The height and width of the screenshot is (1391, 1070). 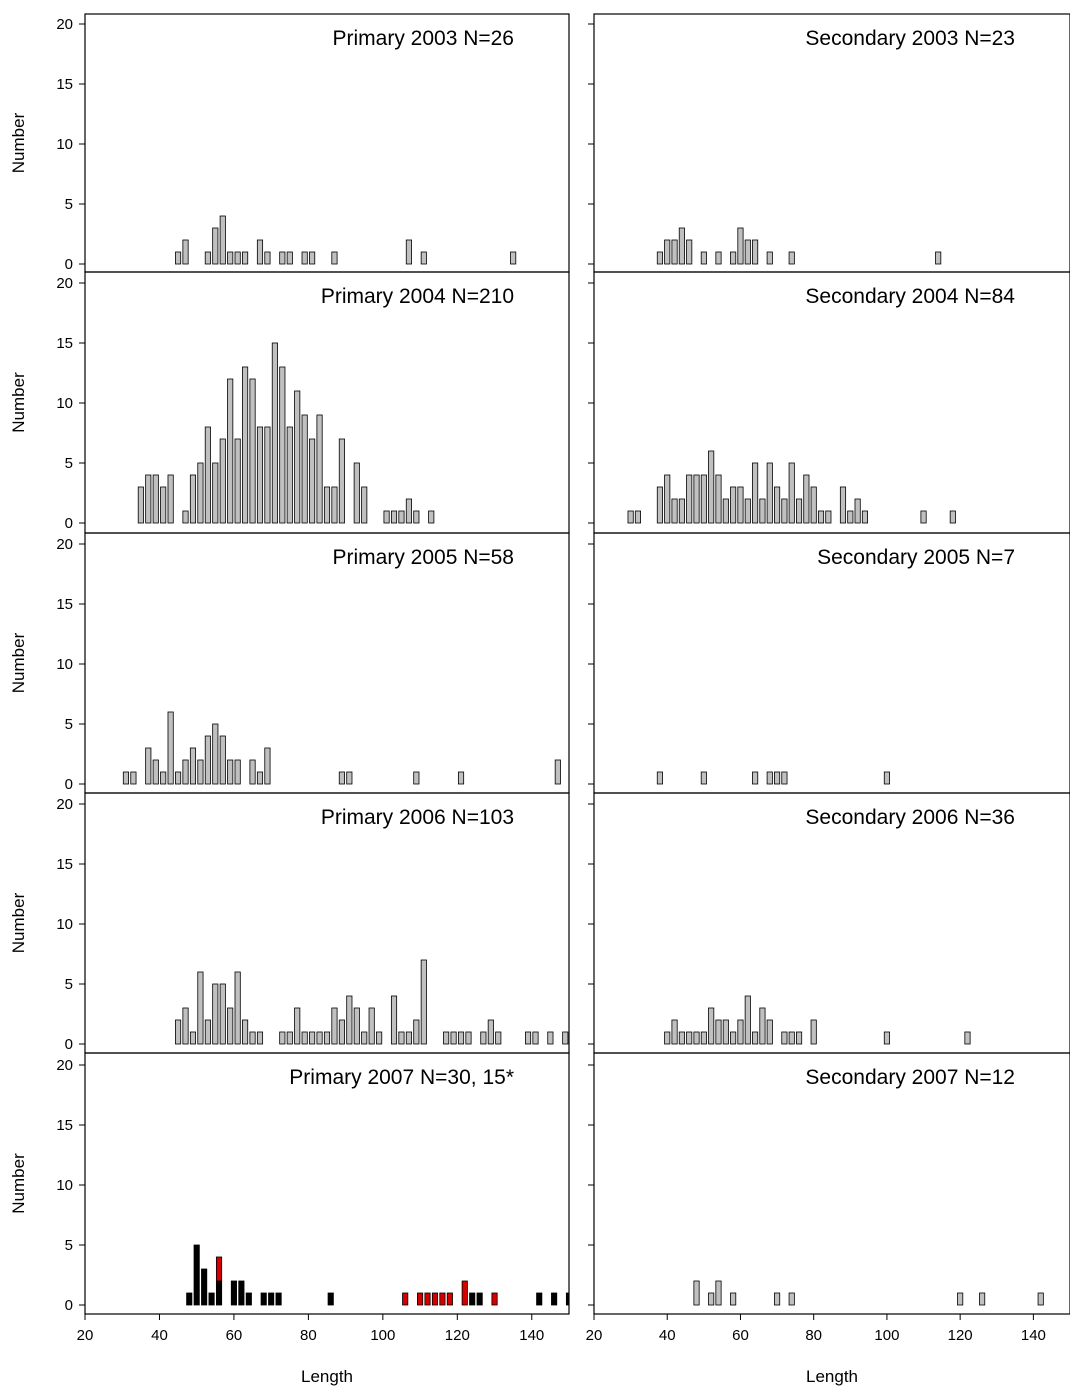 I want to click on panel-frame, so click(x=327, y=1183).